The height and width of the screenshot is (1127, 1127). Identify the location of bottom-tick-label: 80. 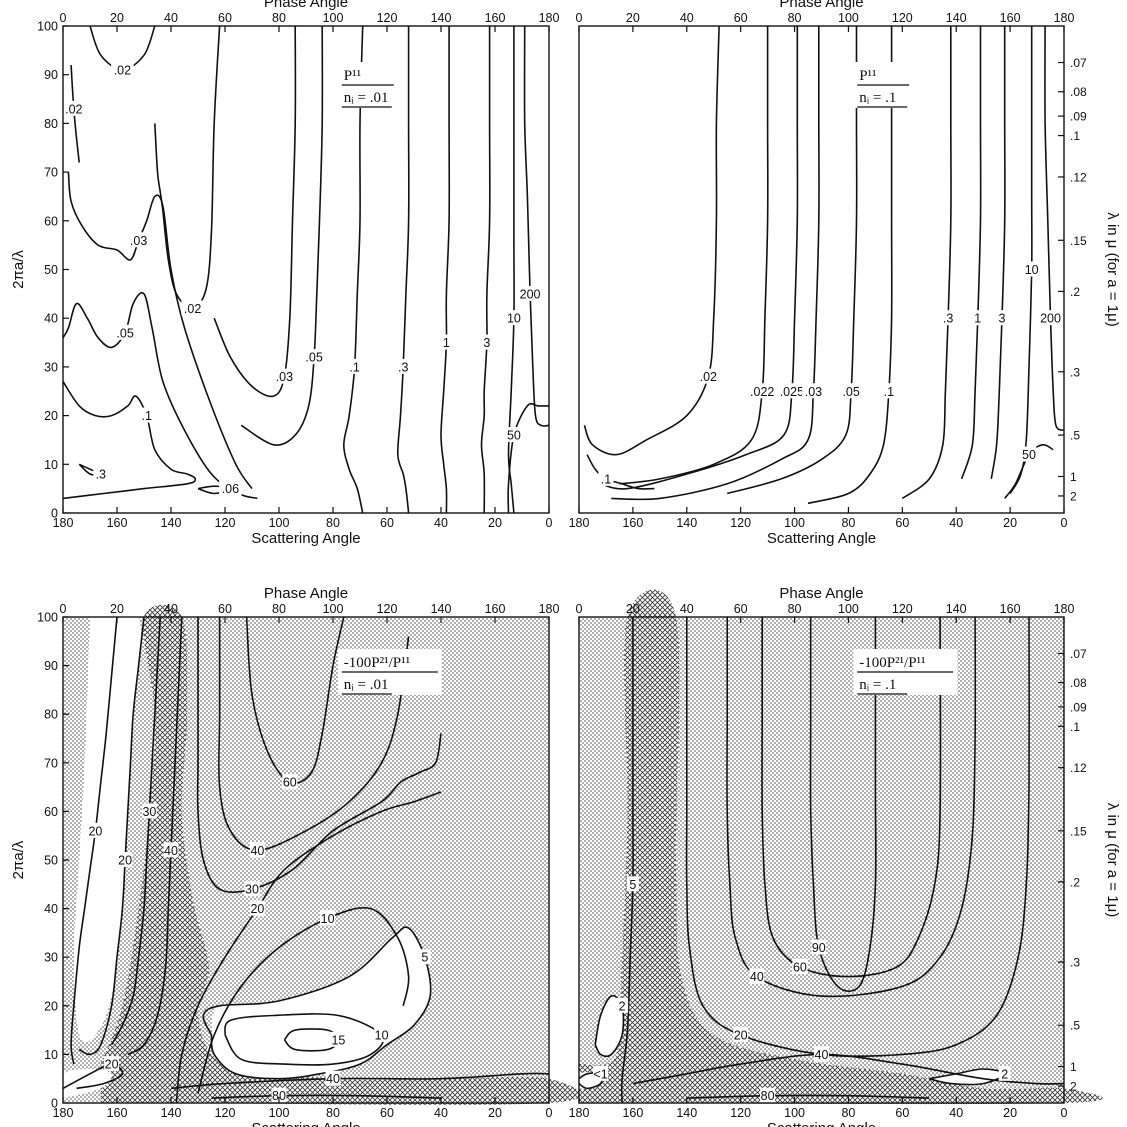
(848, 523).